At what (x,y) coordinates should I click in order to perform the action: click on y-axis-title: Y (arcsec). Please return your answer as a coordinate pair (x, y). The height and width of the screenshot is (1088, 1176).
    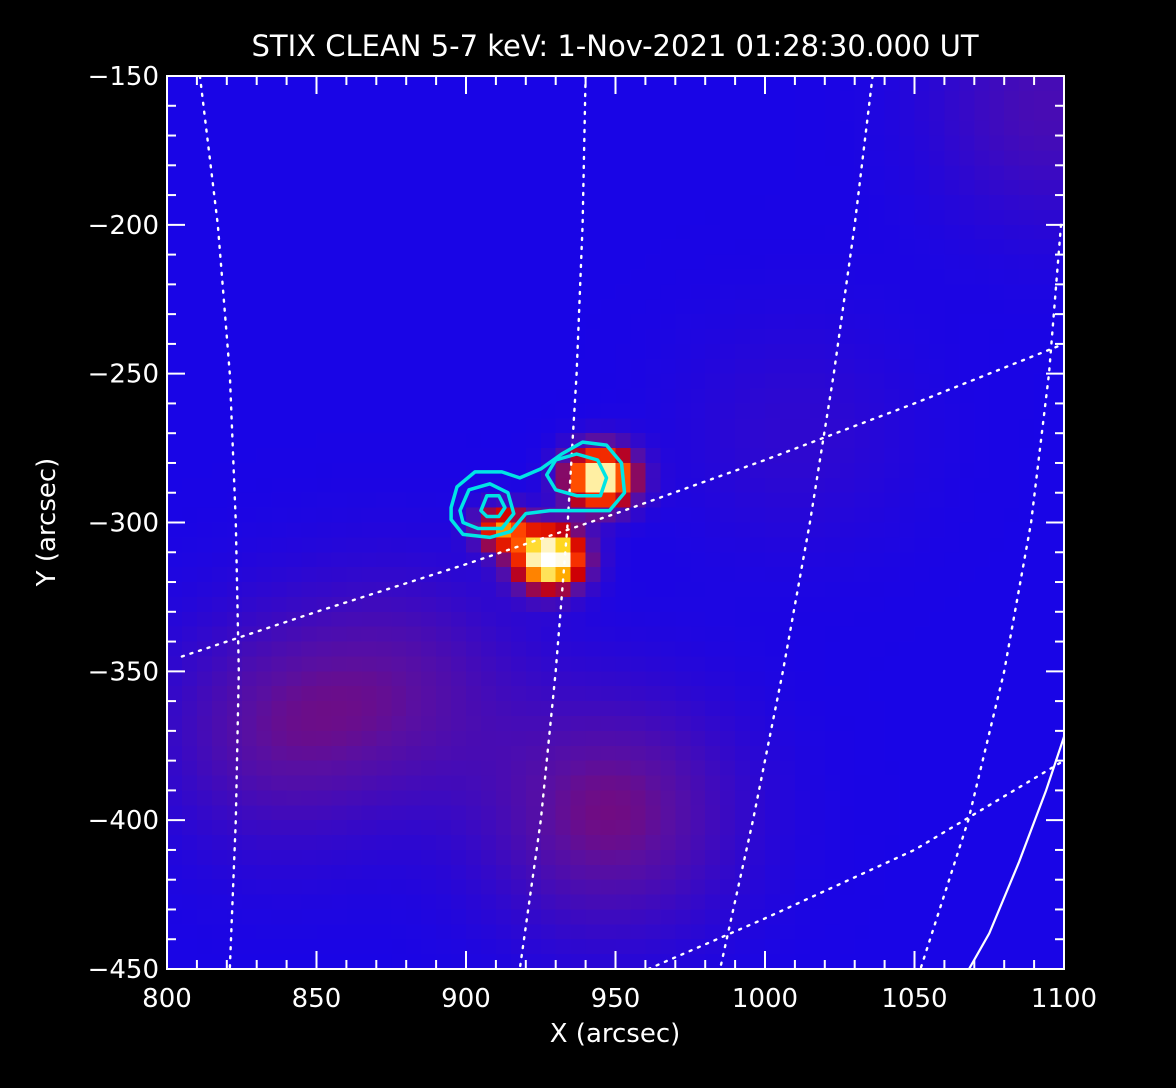
    Looking at the image, I should click on (47, 523).